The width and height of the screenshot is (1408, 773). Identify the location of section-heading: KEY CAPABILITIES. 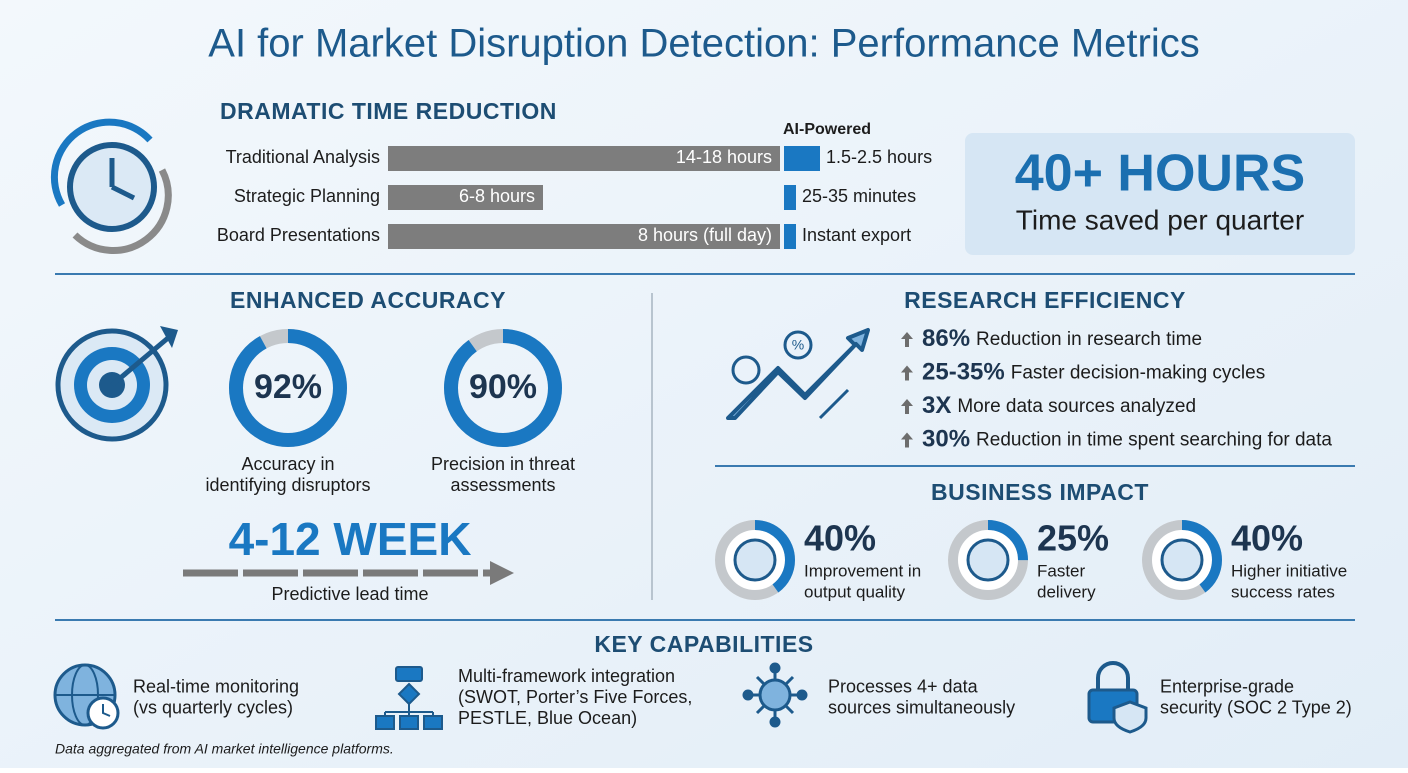
(703, 644).